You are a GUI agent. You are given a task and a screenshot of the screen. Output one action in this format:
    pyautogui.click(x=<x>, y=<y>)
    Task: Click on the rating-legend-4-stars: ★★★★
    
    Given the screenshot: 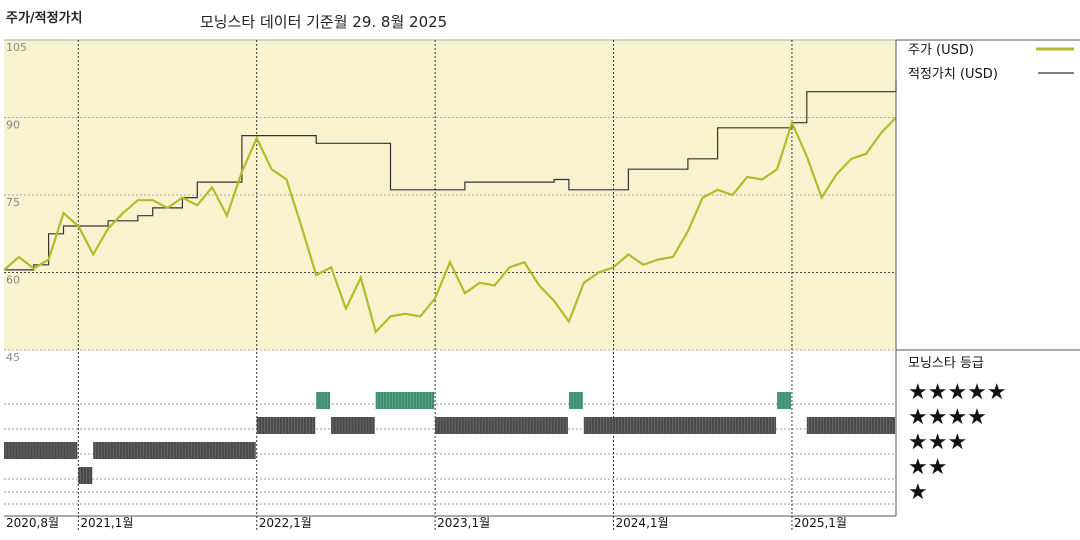 What is the action you would take?
    pyautogui.click(x=947, y=417)
    